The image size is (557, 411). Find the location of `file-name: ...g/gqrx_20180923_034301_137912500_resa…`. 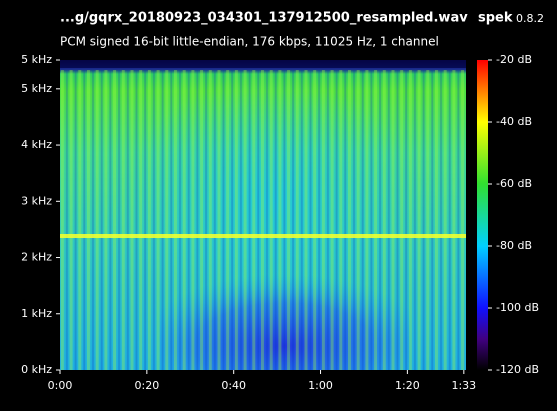

file-name: ...g/gqrx_20180923_034301_137912500_resa… is located at coordinates (264, 18).